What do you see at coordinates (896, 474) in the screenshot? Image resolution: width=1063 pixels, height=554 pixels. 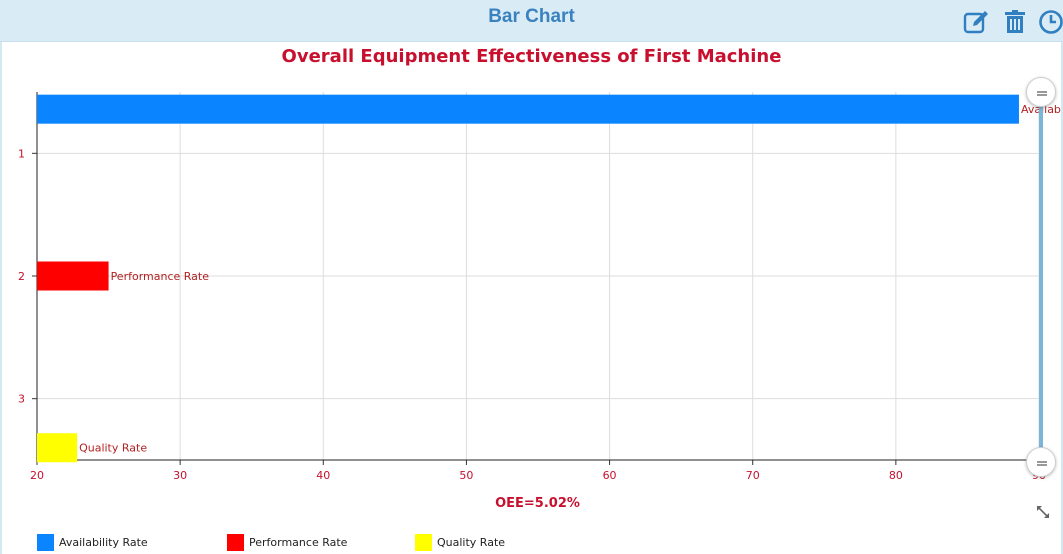 I see `x-tick-label: 80` at bounding box center [896, 474].